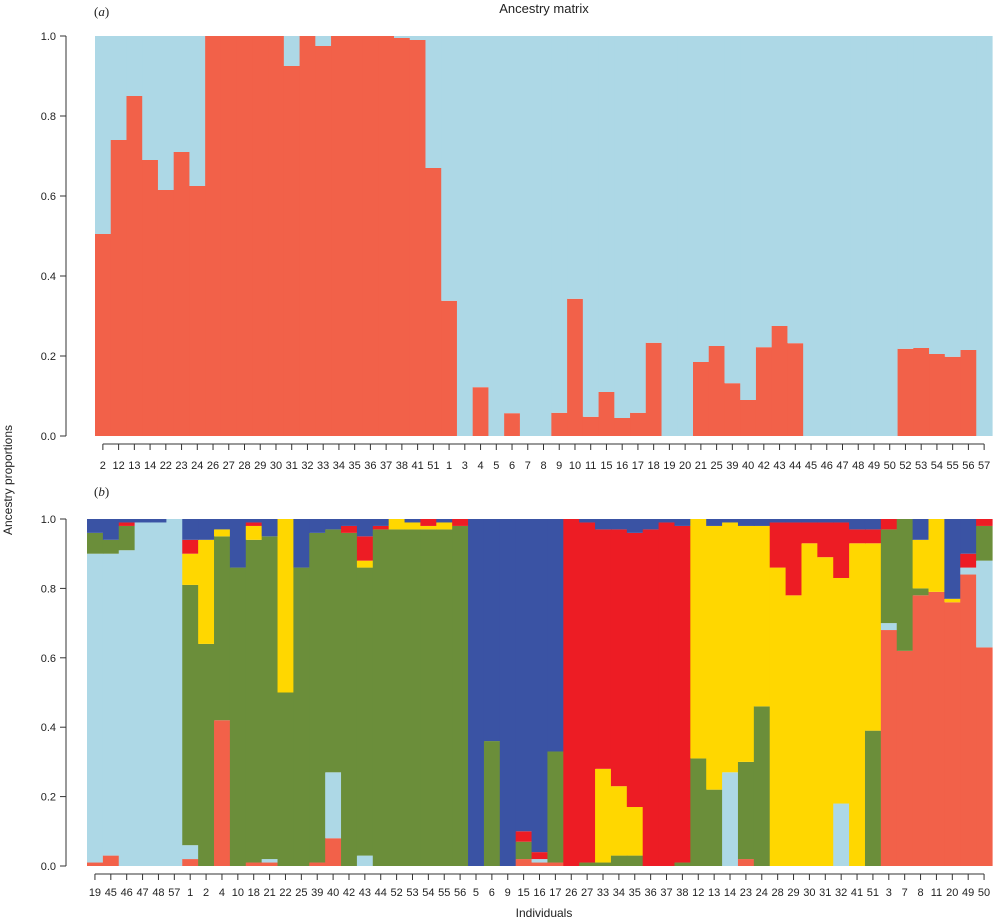 This screenshot has width=1000, height=921. What do you see at coordinates (444, 893) in the screenshot?
I see `panel-b-x-tick-label-55: 55` at bounding box center [444, 893].